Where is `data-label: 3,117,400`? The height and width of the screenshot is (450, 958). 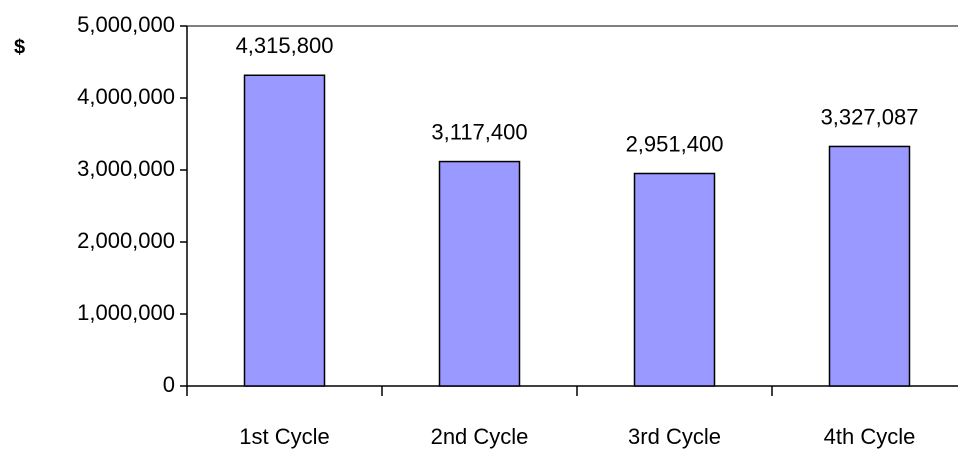 data-label: 3,117,400 is located at coordinates (479, 131).